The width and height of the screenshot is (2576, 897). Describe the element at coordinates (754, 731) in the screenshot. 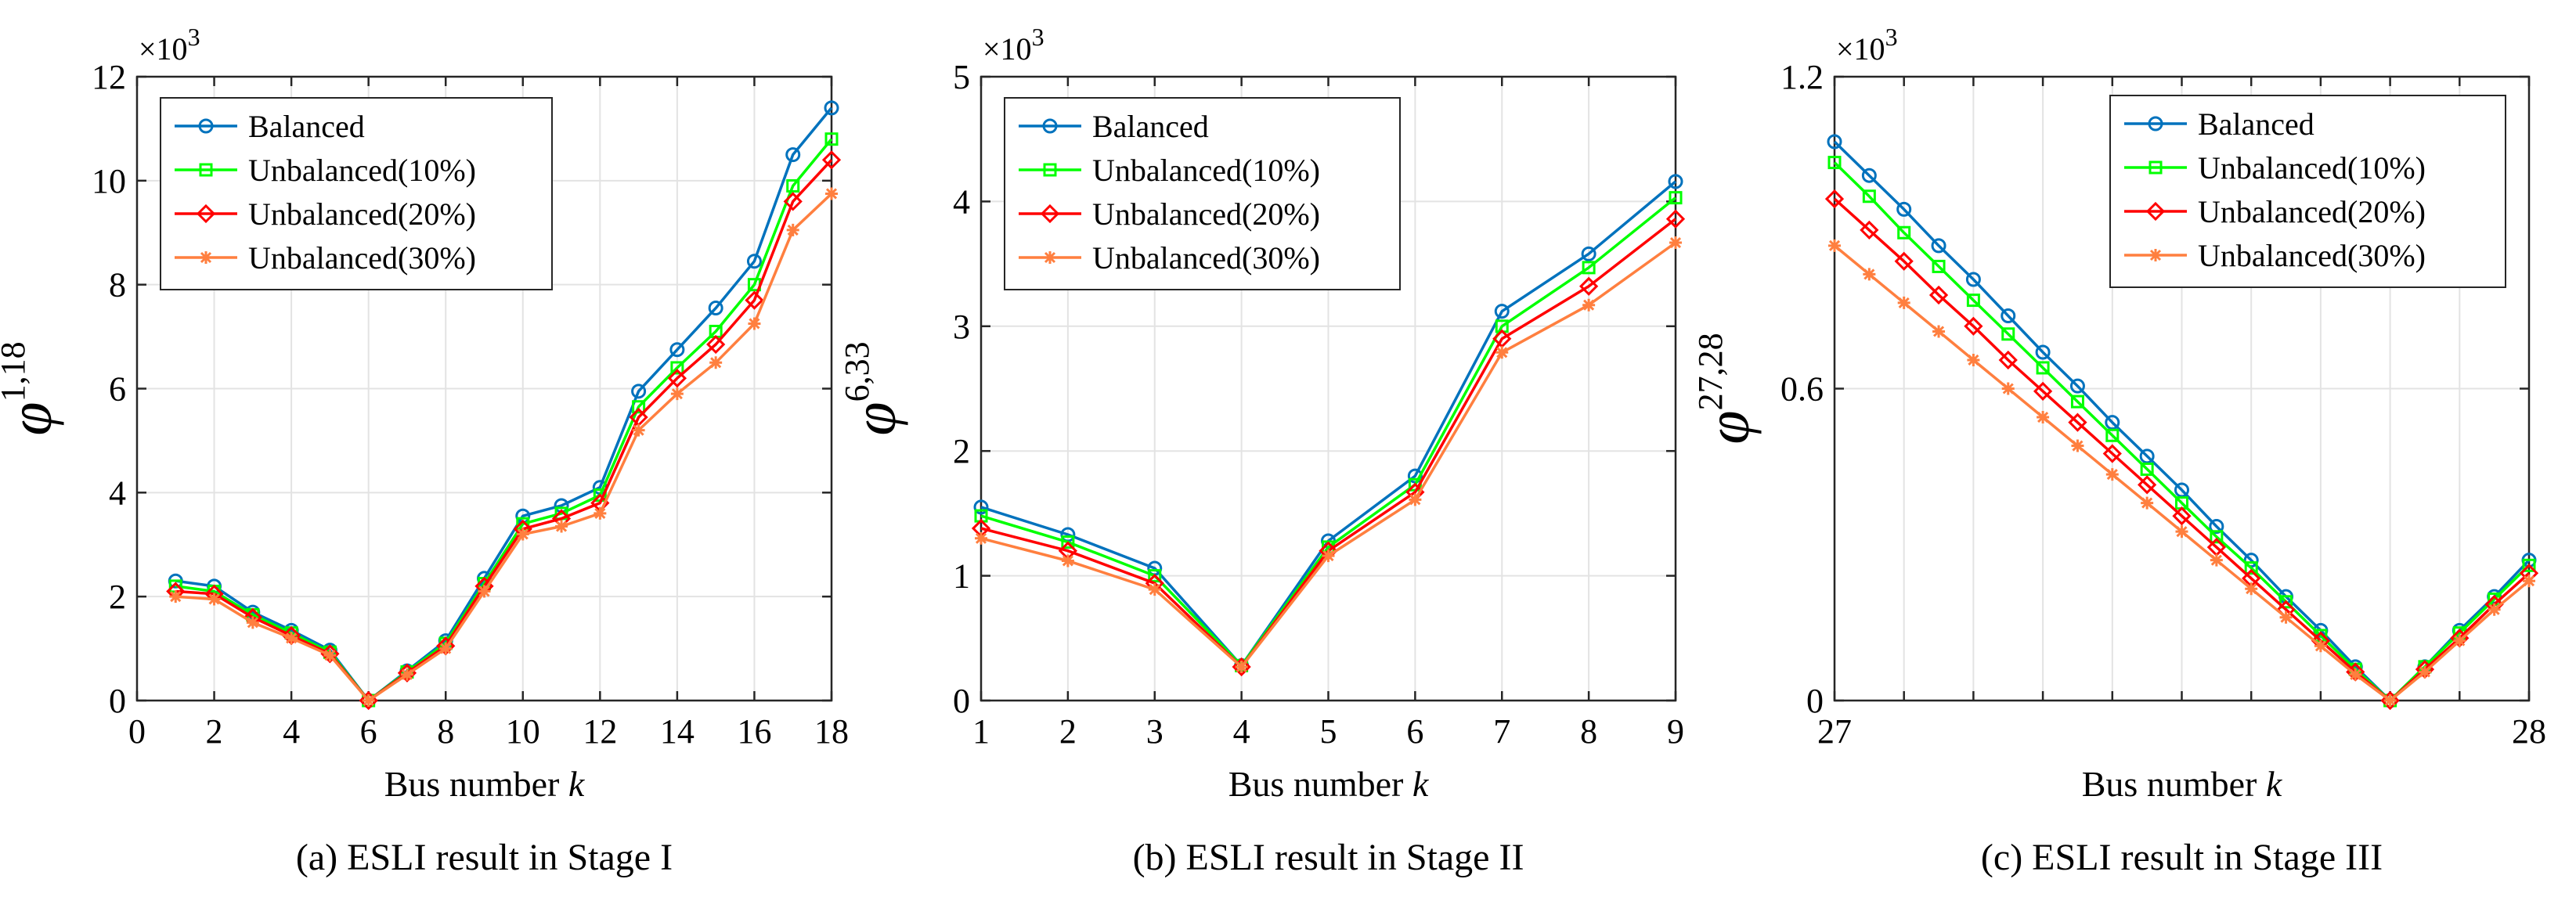

I see `x-tick-label: 16` at that location.